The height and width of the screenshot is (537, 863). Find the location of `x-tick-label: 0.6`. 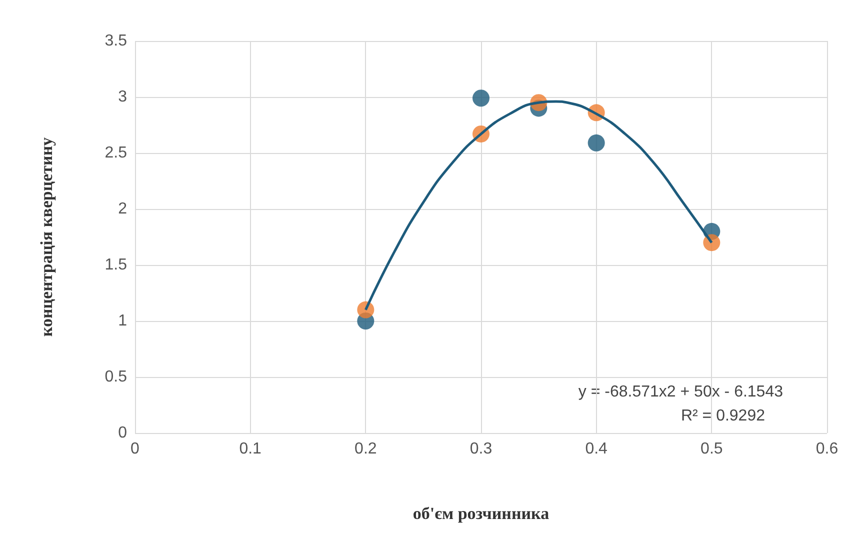

x-tick-label: 0.6 is located at coordinates (827, 449).